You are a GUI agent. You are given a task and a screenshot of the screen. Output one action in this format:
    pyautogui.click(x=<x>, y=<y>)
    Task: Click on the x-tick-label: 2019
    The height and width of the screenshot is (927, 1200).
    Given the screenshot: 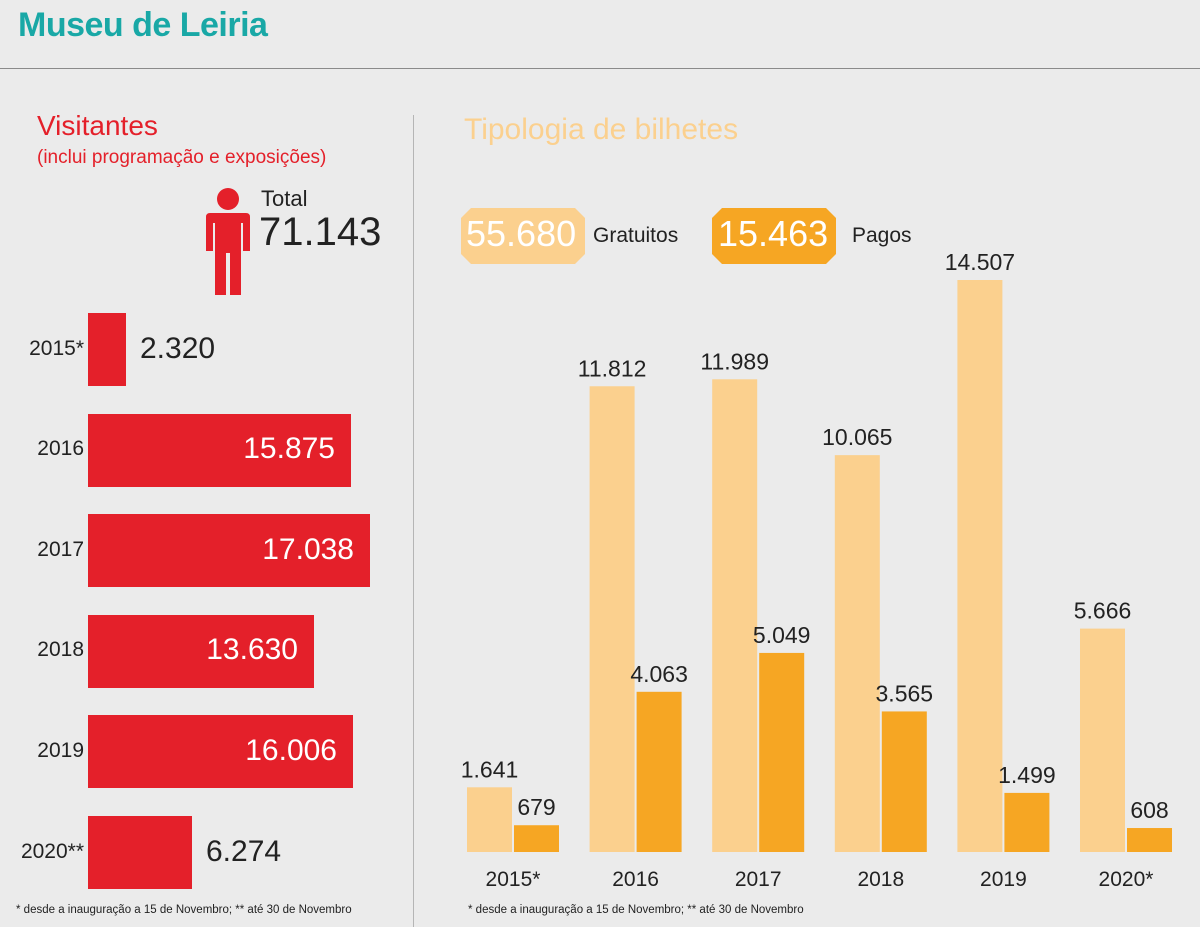 What is the action you would take?
    pyautogui.click(x=1003, y=879)
    